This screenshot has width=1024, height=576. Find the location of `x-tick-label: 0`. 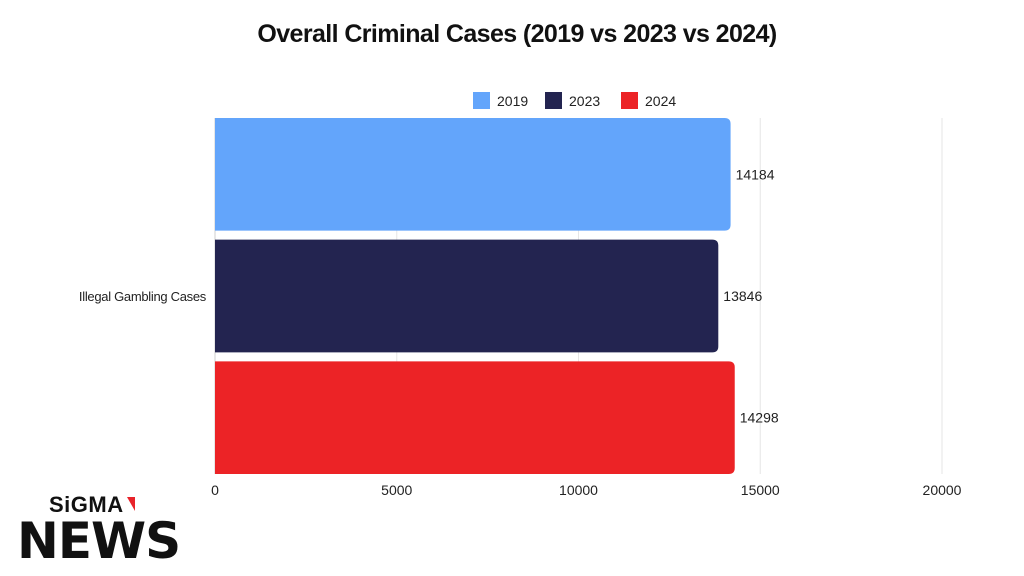

x-tick-label: 0 is located at coordinates (215, 490).